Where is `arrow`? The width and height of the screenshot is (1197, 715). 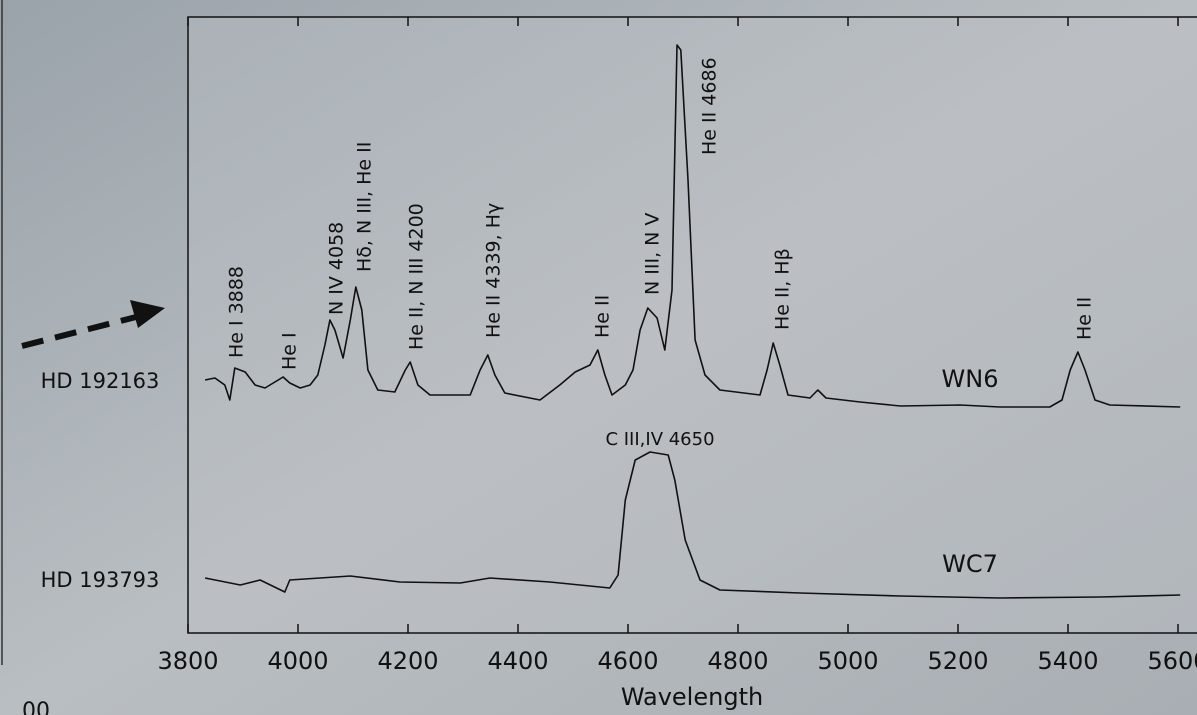 arrow is located at coordinates (93, 324).